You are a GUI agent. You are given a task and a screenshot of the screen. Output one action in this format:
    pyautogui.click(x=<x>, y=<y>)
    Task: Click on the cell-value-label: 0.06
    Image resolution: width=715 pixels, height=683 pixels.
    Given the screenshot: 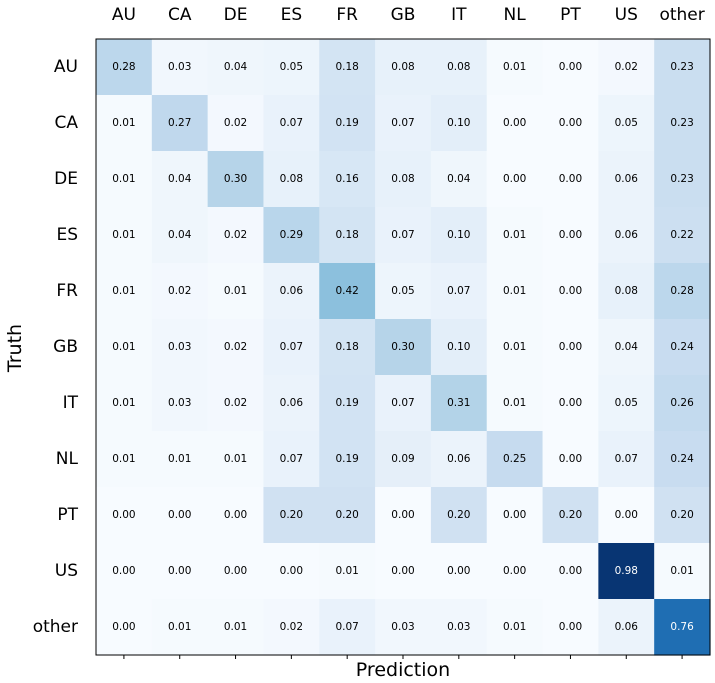 What is the action you would take?
    pyautogui.click(x=627, y=627)
    